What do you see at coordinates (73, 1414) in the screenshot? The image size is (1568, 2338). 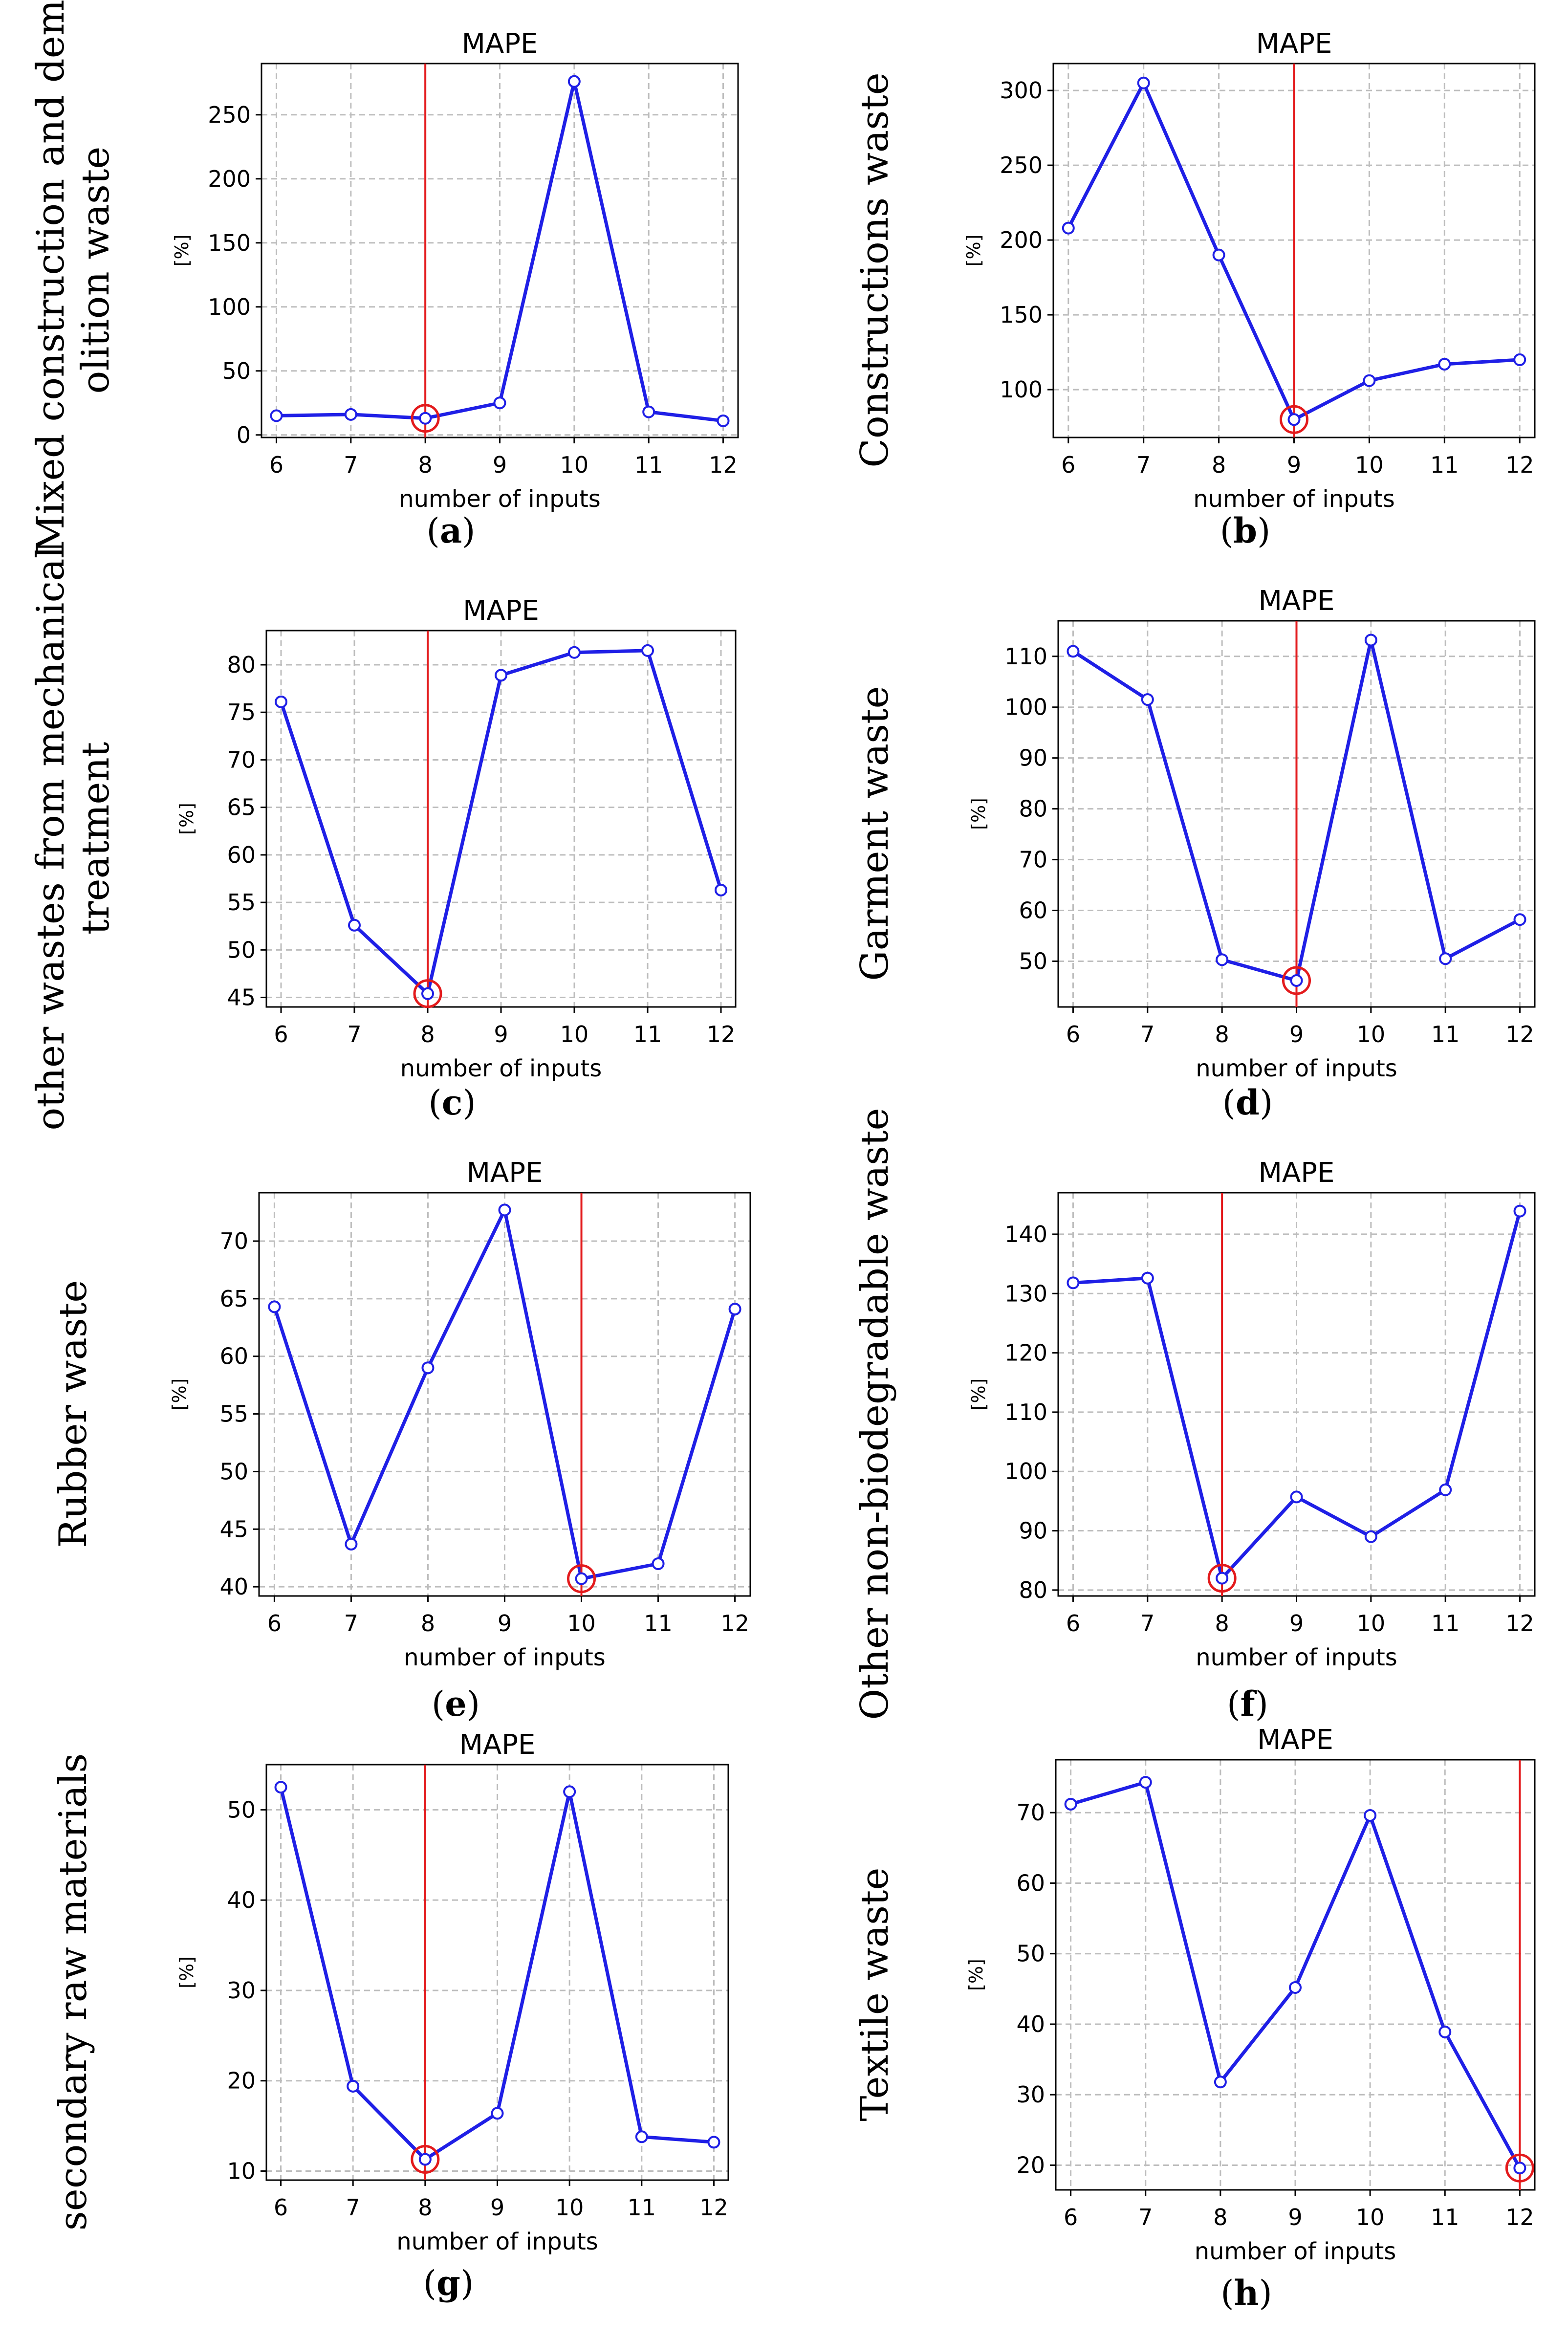 I see `row-label: Rubber waste` at bounding box center [73, 1414].